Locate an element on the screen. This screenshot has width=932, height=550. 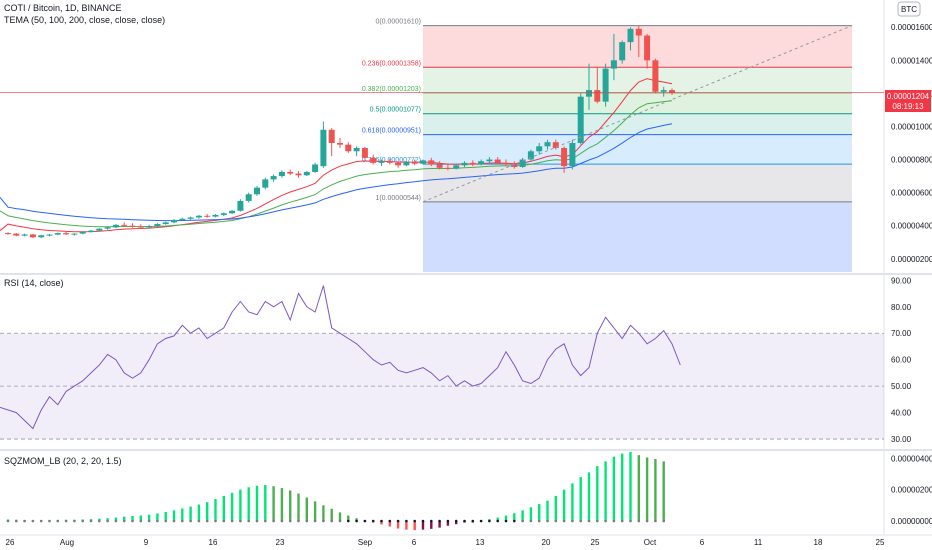
time-tick-label: 11 is located at coordinates (758, 542).